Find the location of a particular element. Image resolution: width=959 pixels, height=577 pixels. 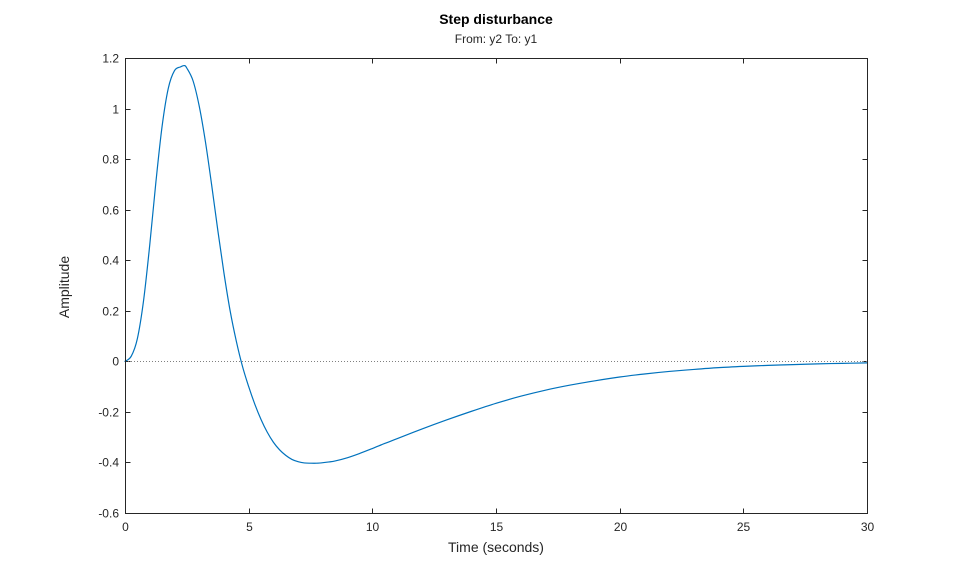

y-tick-label: 0.6 is located at coordinates (110, 211).